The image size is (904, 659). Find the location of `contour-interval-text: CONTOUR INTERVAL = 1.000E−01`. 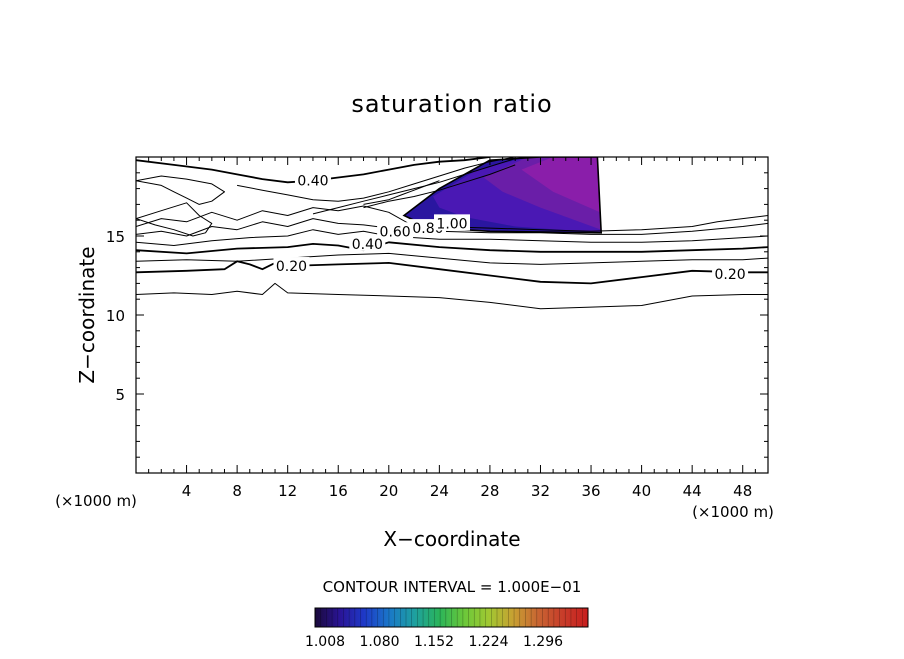

contour-interval-text: CONTOUR INTERVAL = 1.000E−01 is located at coordinates (452, 587).